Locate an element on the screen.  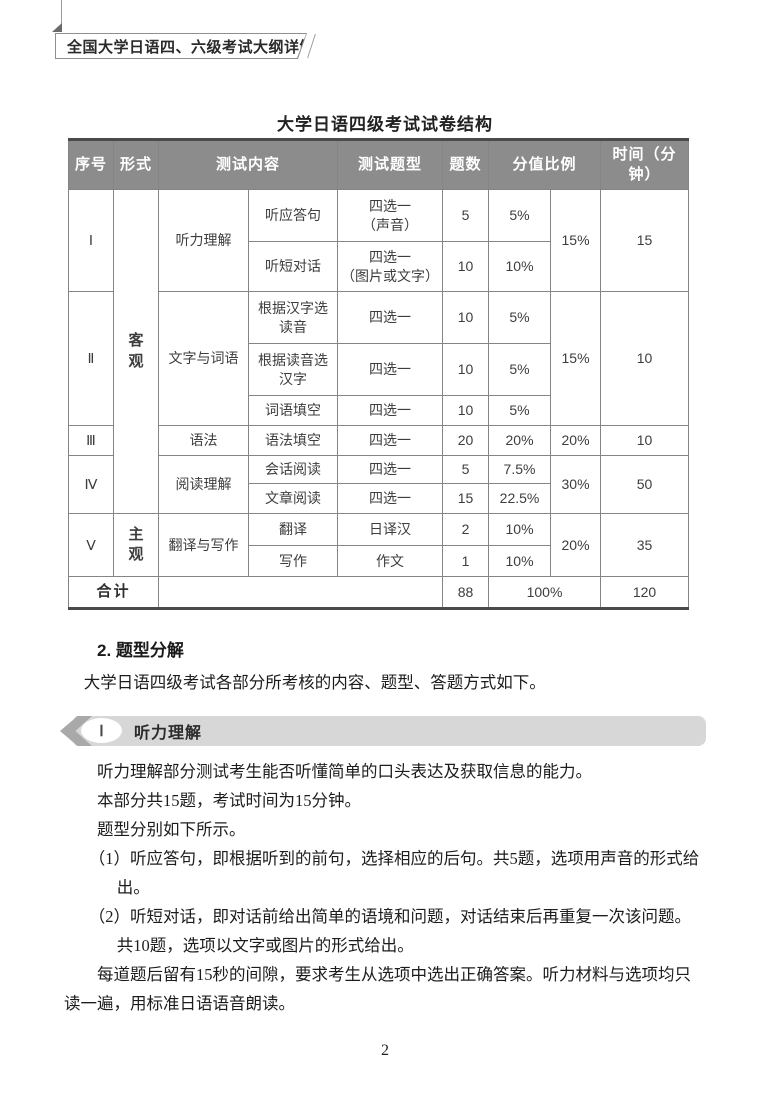
cell-qtype: 日译汉 is located at coordinates (390, 529).